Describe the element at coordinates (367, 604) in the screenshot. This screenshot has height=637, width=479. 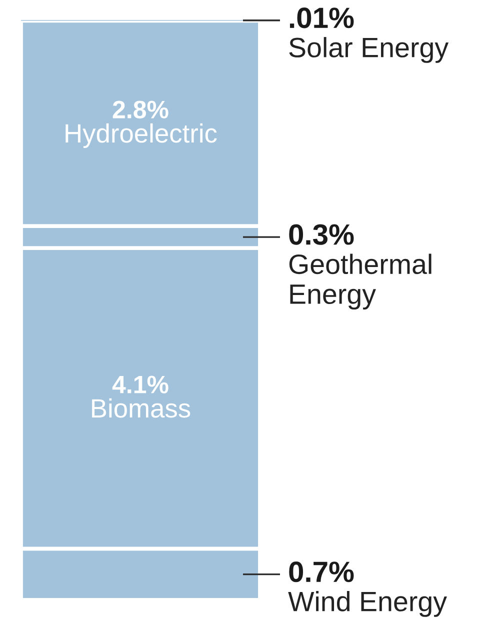
I see `series-label: Wind Energy` at that location.